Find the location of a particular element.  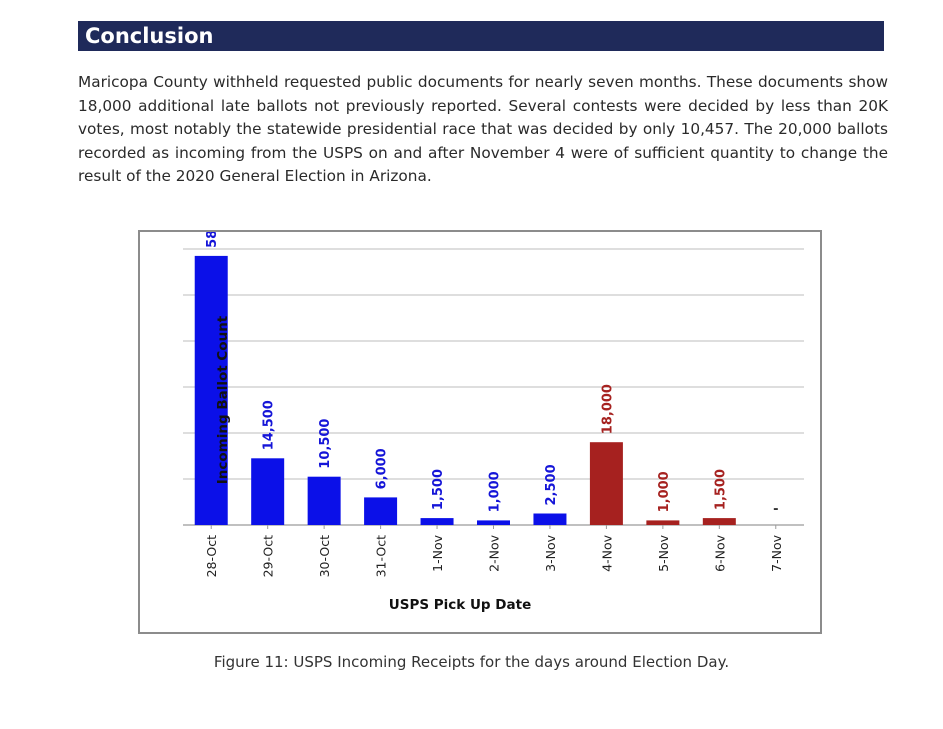

x-tick-label-28-oct: 28-Oct is located at coordinates (211, 556).